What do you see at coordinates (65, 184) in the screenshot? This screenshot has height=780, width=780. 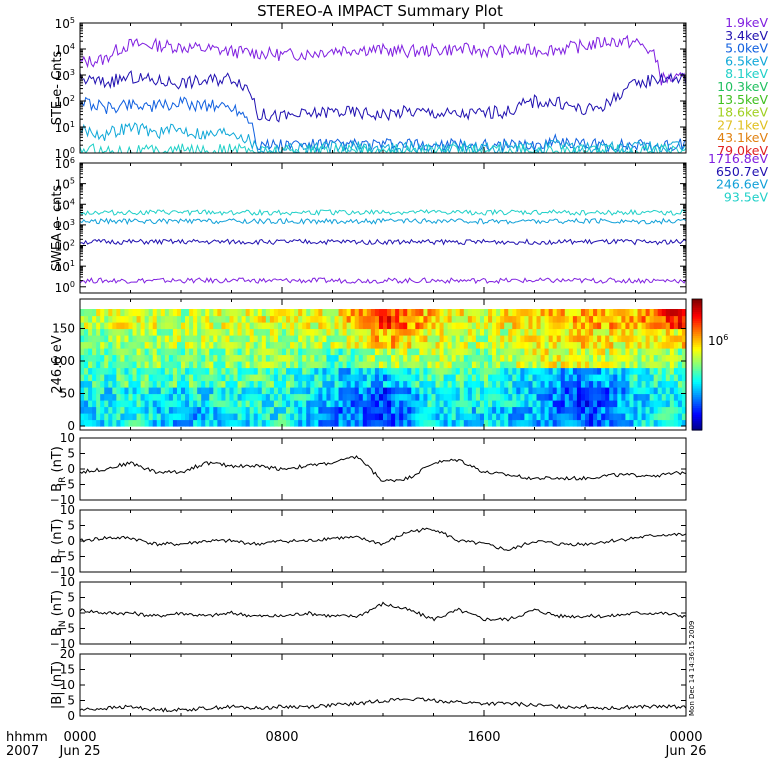 I see `y-tick-label: 105` at bounding box center [65, 184].